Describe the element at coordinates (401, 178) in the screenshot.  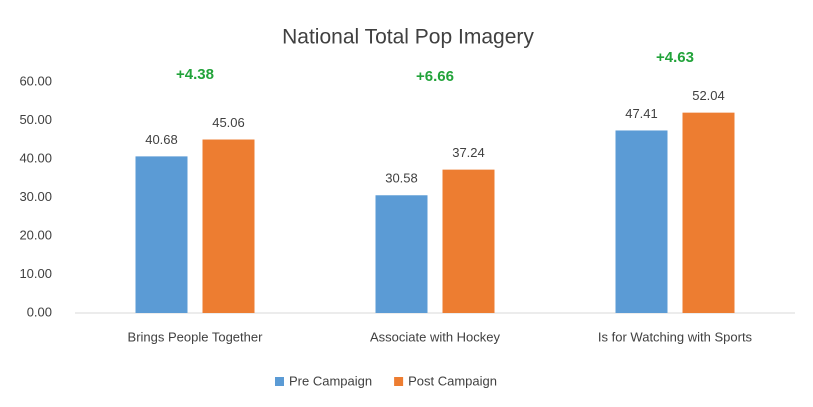
I see `data-label: 30.58` at that location.